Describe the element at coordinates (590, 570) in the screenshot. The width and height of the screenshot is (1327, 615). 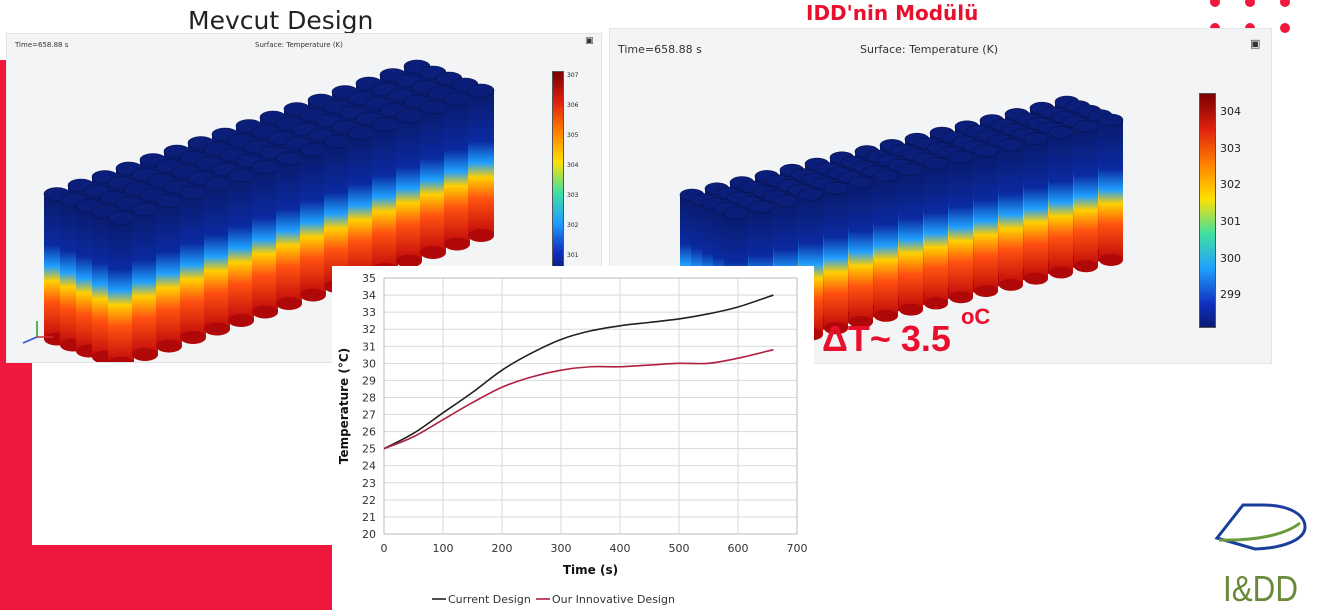
I see `x-axis-label: Time (s)` at that location.